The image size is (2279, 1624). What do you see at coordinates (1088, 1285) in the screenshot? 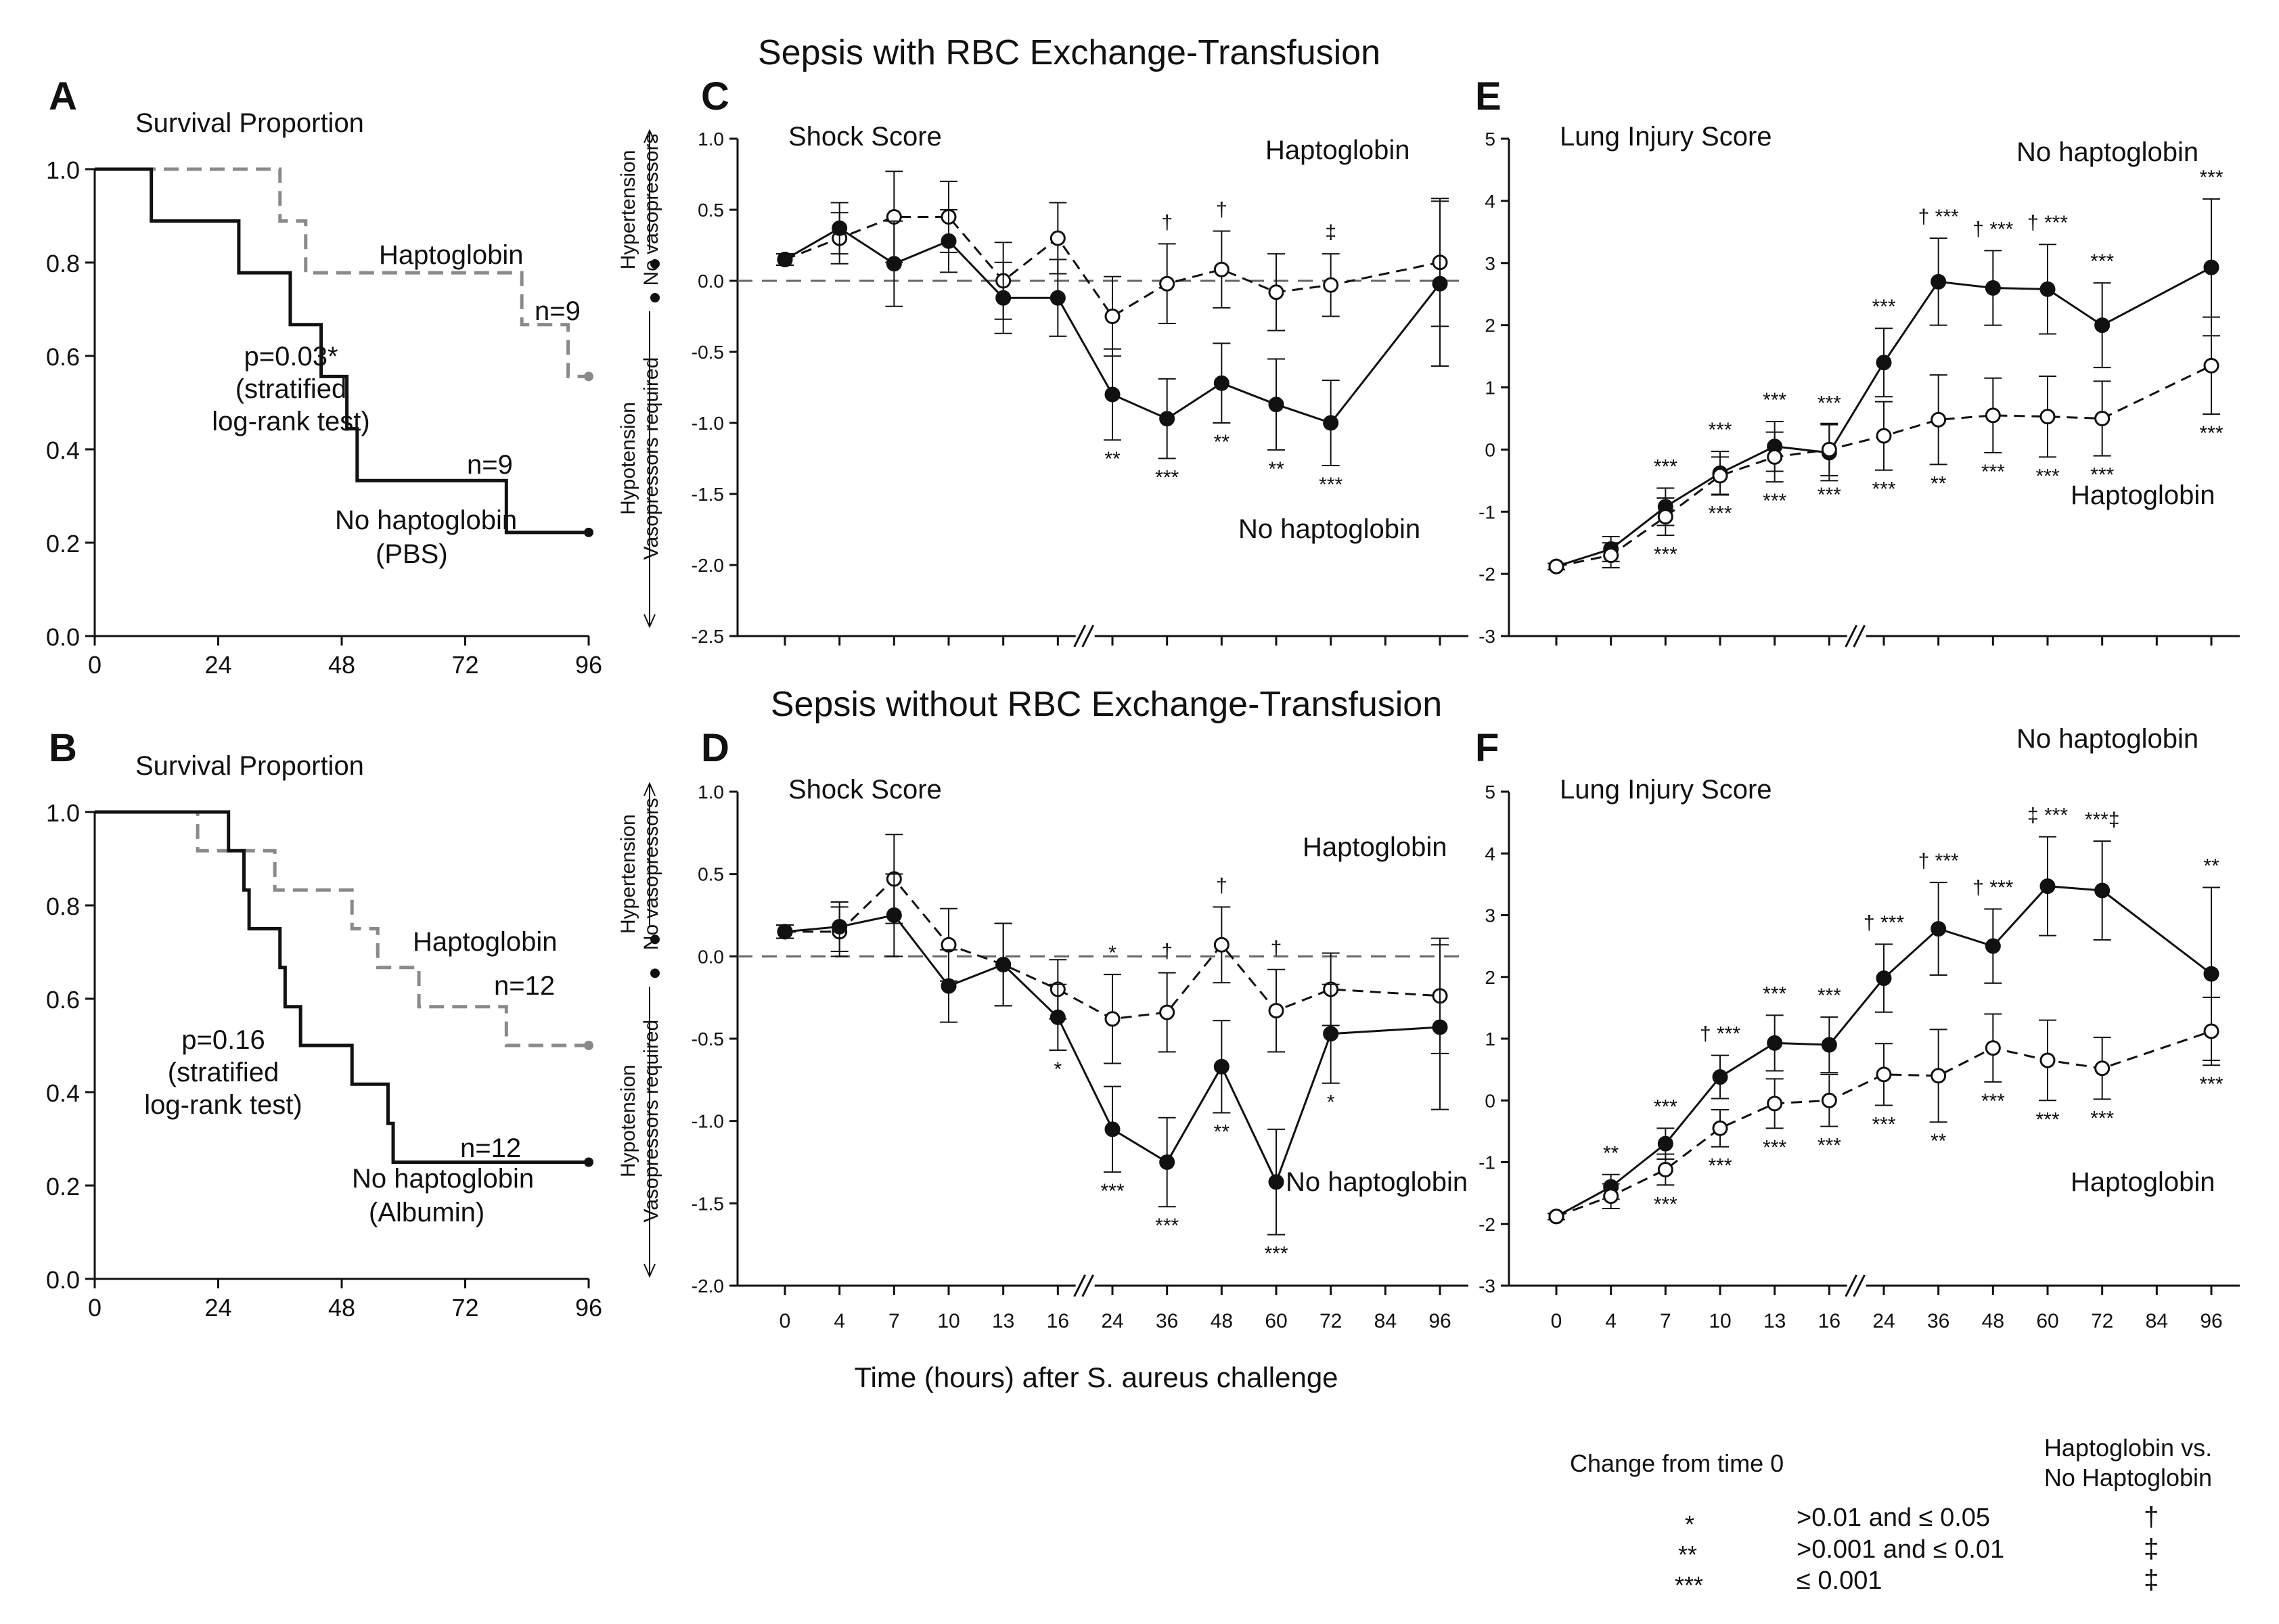
I see `D-axis-break` at bounding box center [1088, 1285].